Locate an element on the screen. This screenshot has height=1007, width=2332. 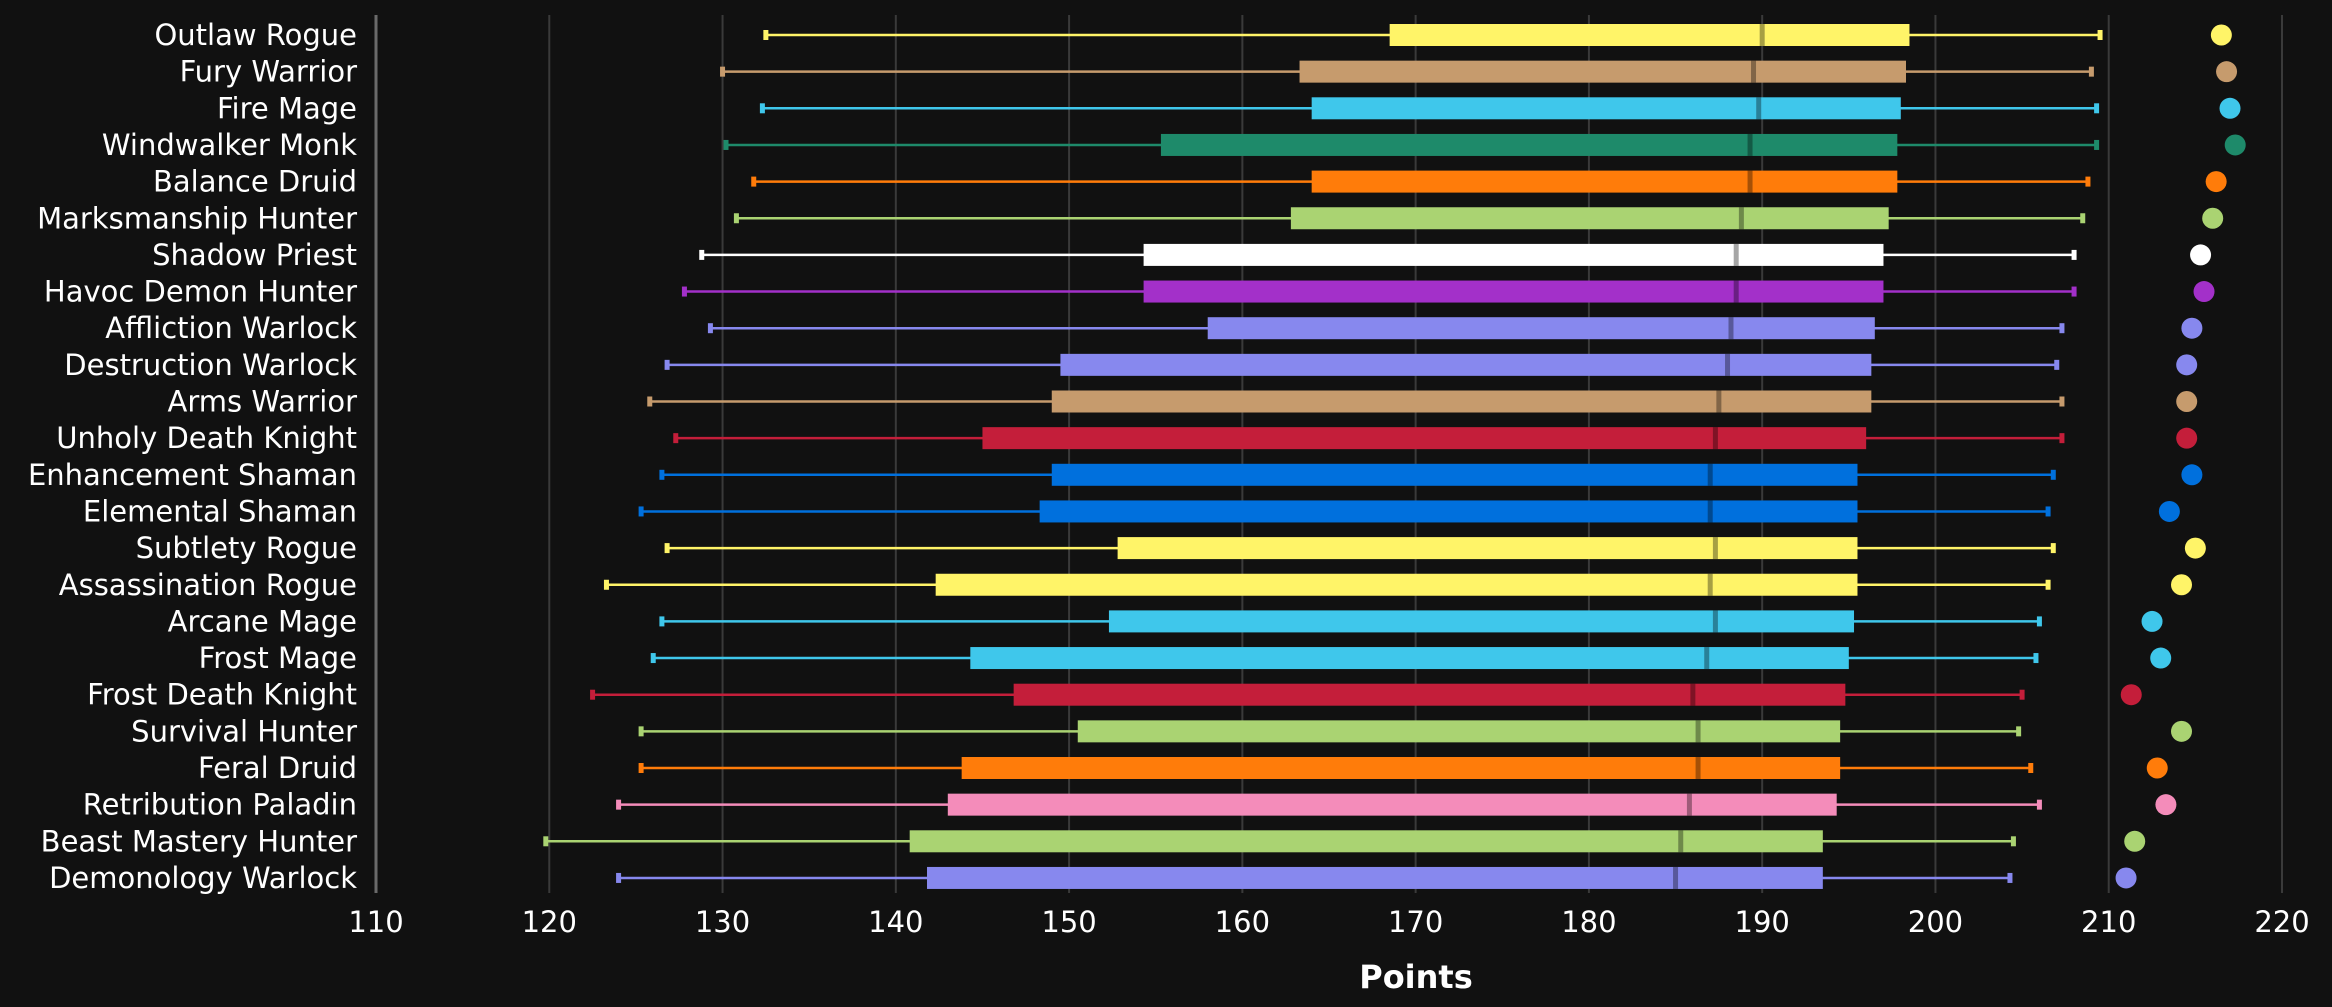
x-tick-label-120: 120 is located at coordinates (549, 922).